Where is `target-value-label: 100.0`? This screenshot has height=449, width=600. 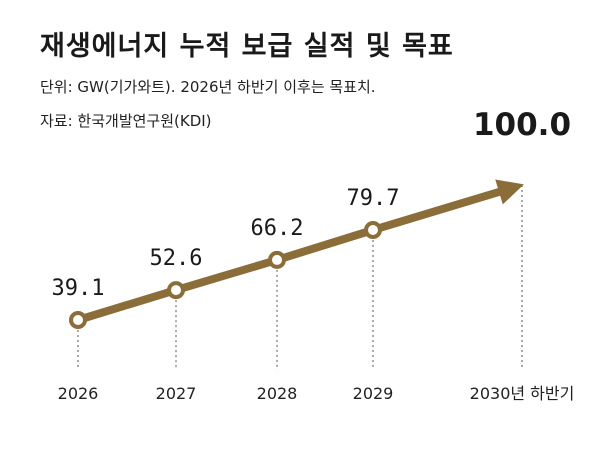
target-value-label: 100.0 is located at coordinates (522, 125).